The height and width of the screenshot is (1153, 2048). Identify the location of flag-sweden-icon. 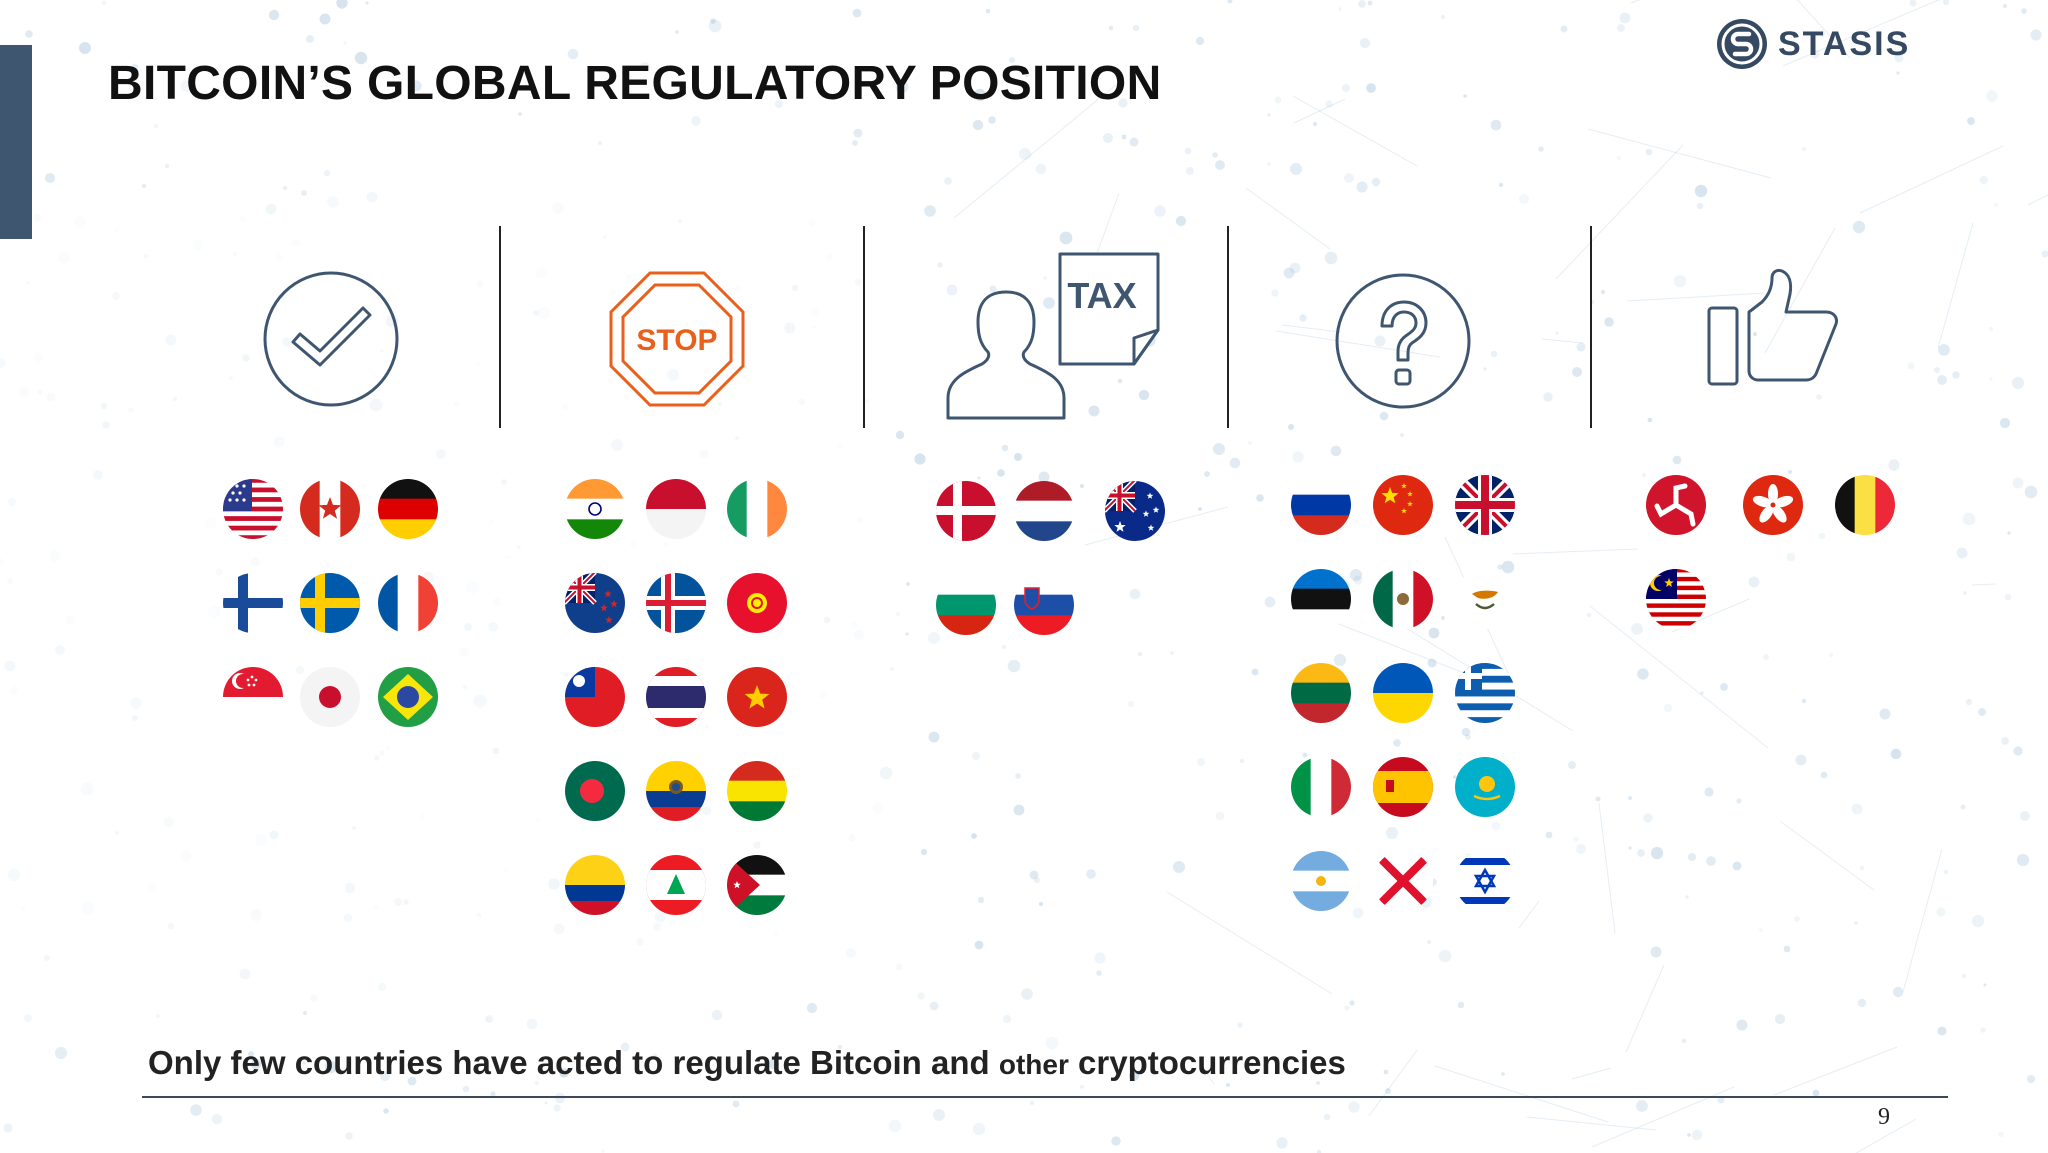
(330, 603).